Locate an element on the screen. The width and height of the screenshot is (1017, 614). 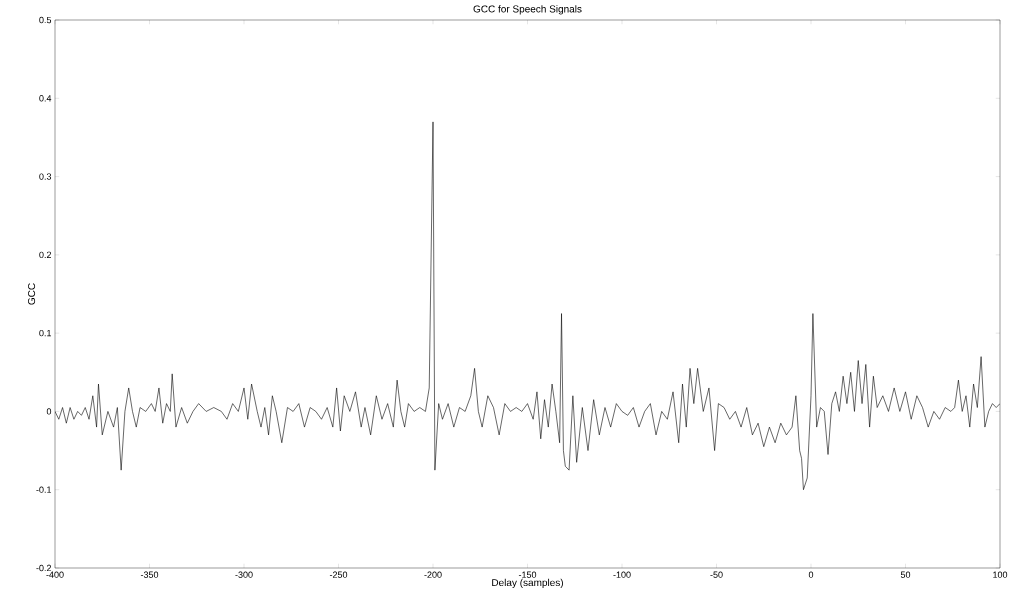
x-tick-label: -250 is located at coordinates (338, 574).